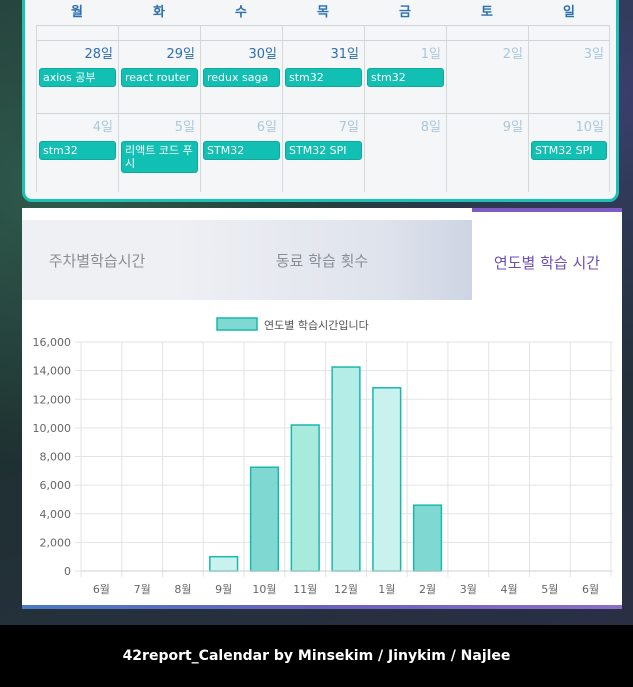 The width and height of the screenshot is (633, 687). What do you see at coordinates (305, 589) in the screenshot?
I see `x-tick-label: 11월` at bounding box center [305, 589].